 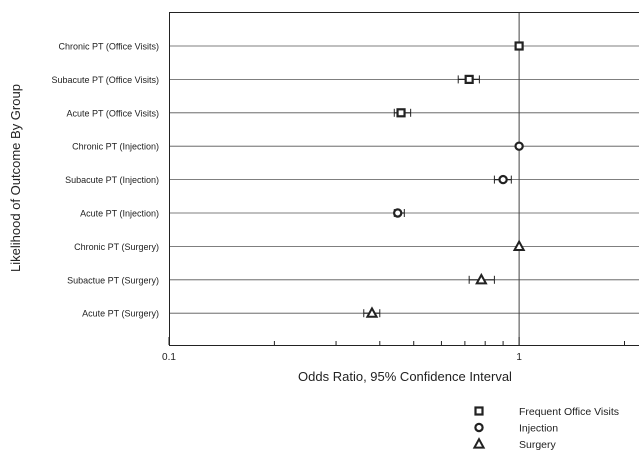 What do you see at coordinates (479, 443) in the screenshot?
I see `legend-triangle-icon` at bounding box center [479, 443].